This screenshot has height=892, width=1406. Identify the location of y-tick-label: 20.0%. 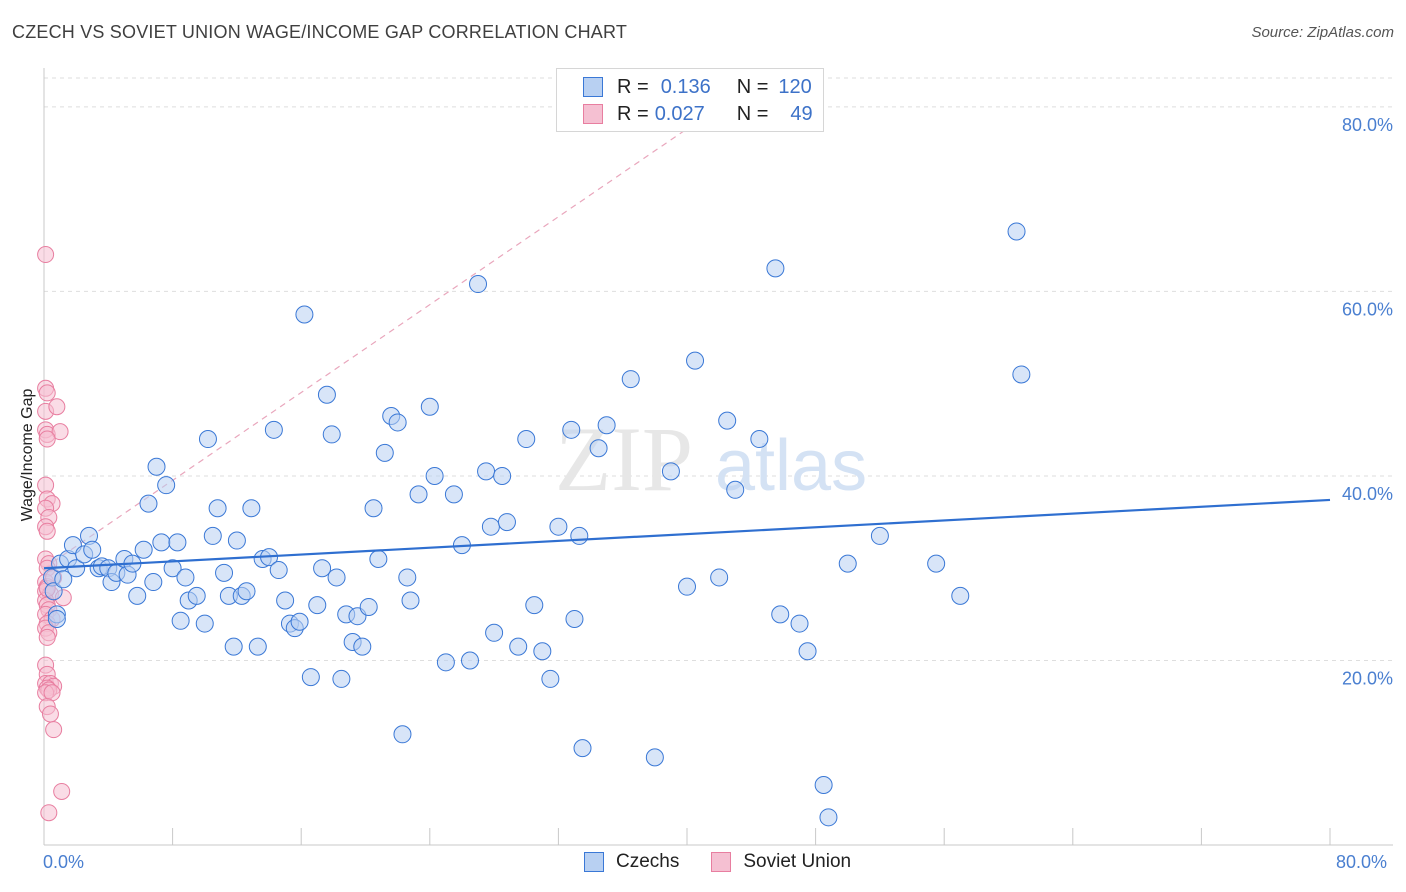
(1367, 678).